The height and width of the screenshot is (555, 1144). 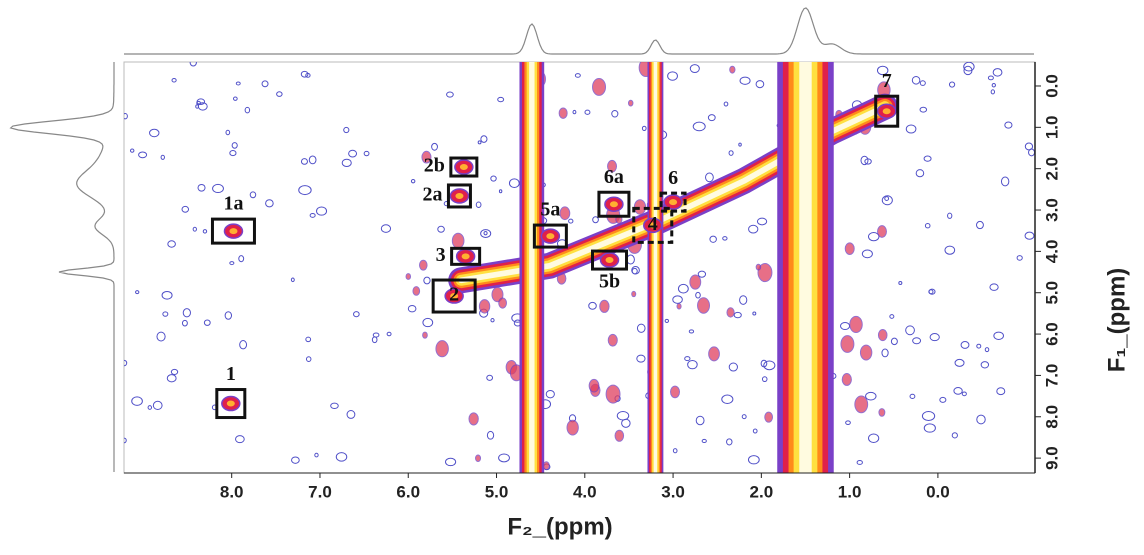 What do you see at coordinates (432, 195) in the screenshot?
I see `peak-label: 2a` at bounding box center [432, 195].